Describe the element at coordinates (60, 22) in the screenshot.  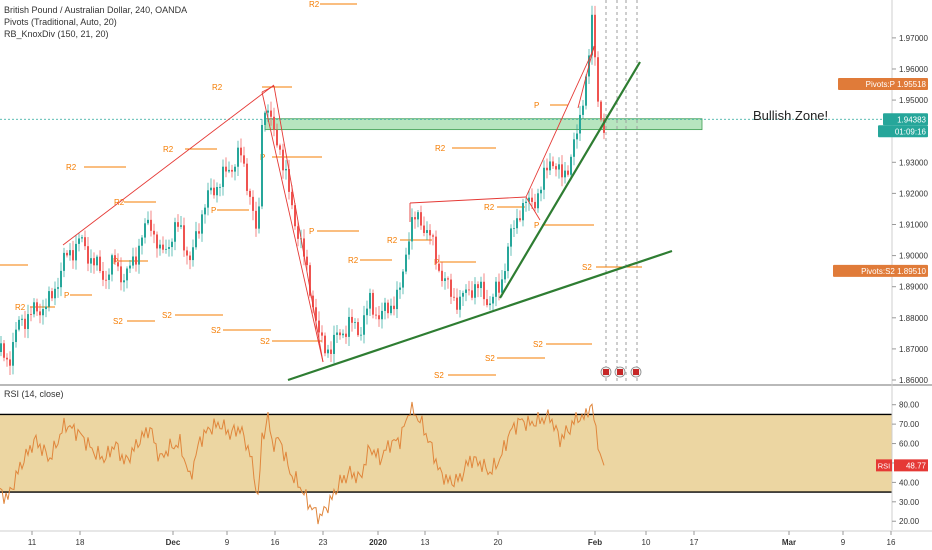
I see `pivots-indicator-label: Pivots (Traditional, Auto, 20)` at that location.